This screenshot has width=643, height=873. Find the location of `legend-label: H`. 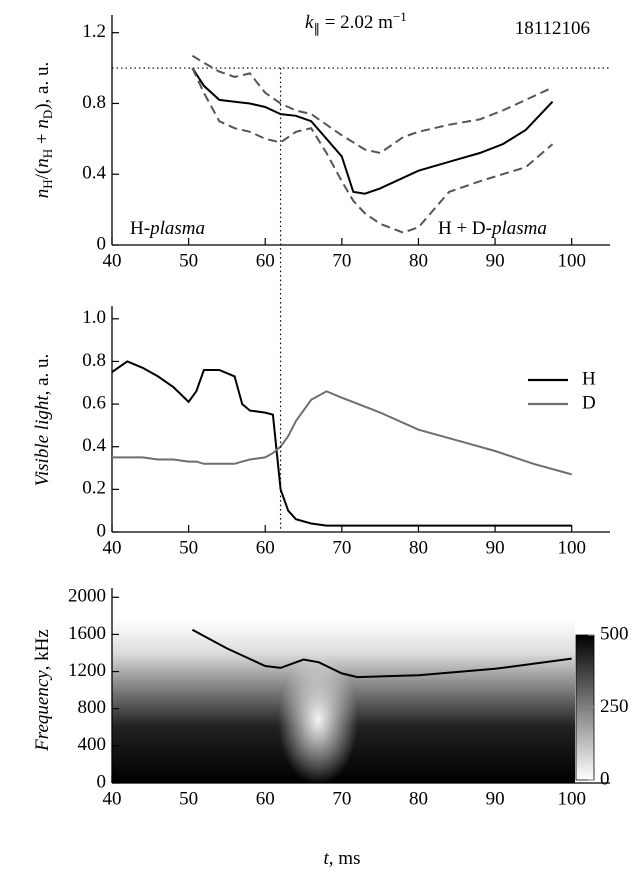

legend-label: H is located at coordinates (589, 378).